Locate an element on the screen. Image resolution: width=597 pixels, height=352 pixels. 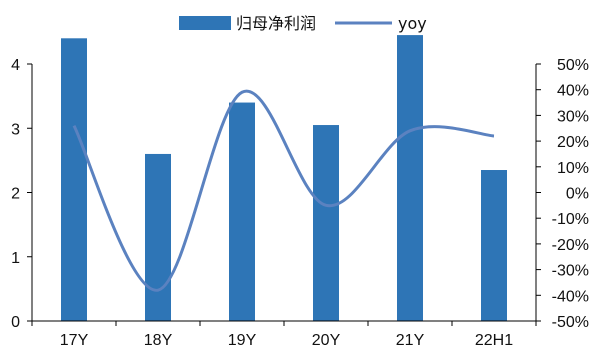
bar-21Y is located at coordinates (410, 178).